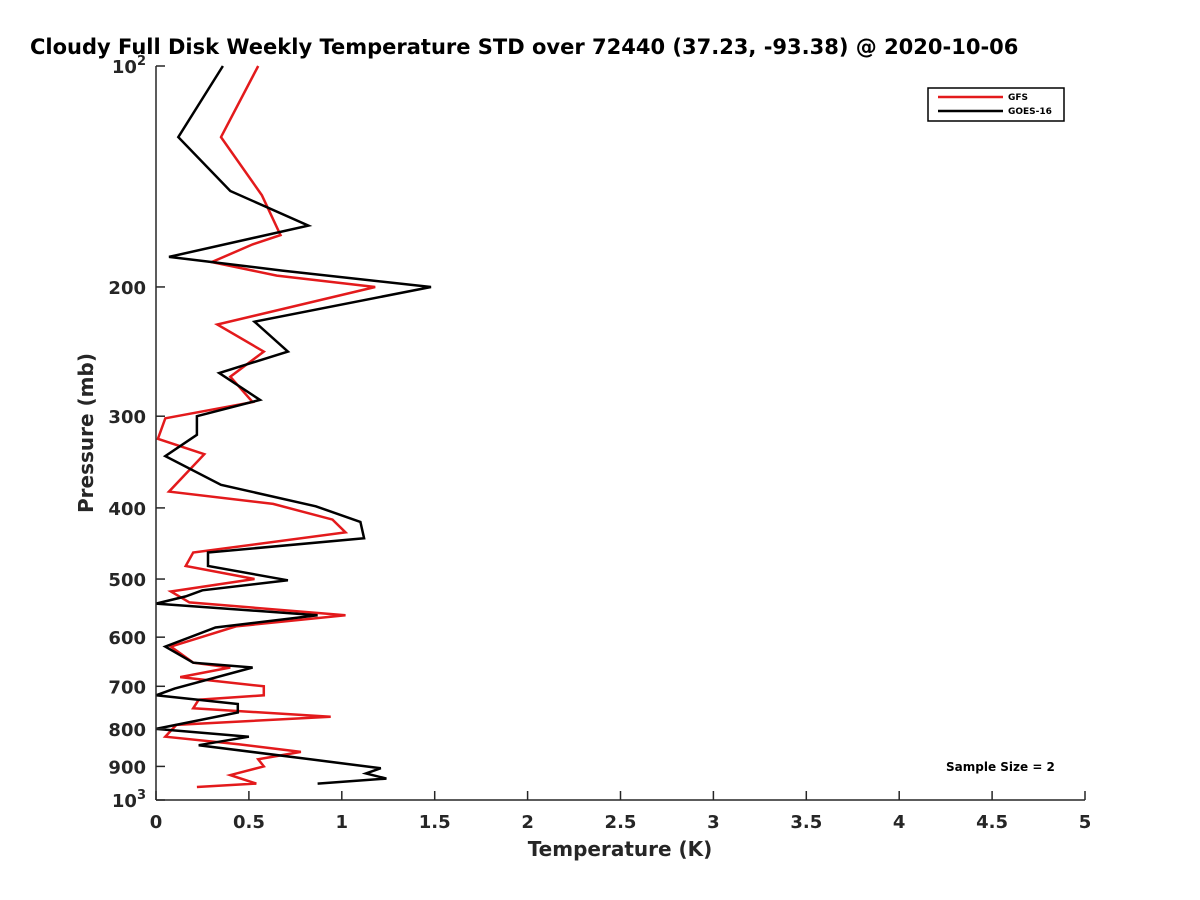 This screenshot has height=900, width=1200. Describe the element at coordinates (435, 822) in the screenshot. I see `x-tick-label: 1.5` at that location.